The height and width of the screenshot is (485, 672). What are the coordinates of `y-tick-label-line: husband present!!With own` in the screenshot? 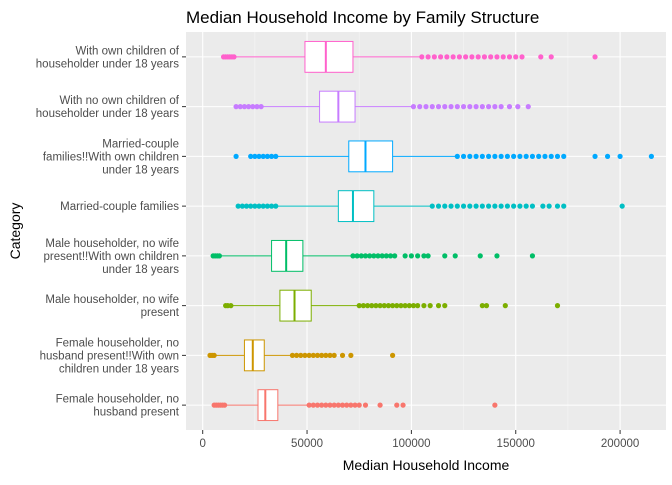 It's located at (109, 356).